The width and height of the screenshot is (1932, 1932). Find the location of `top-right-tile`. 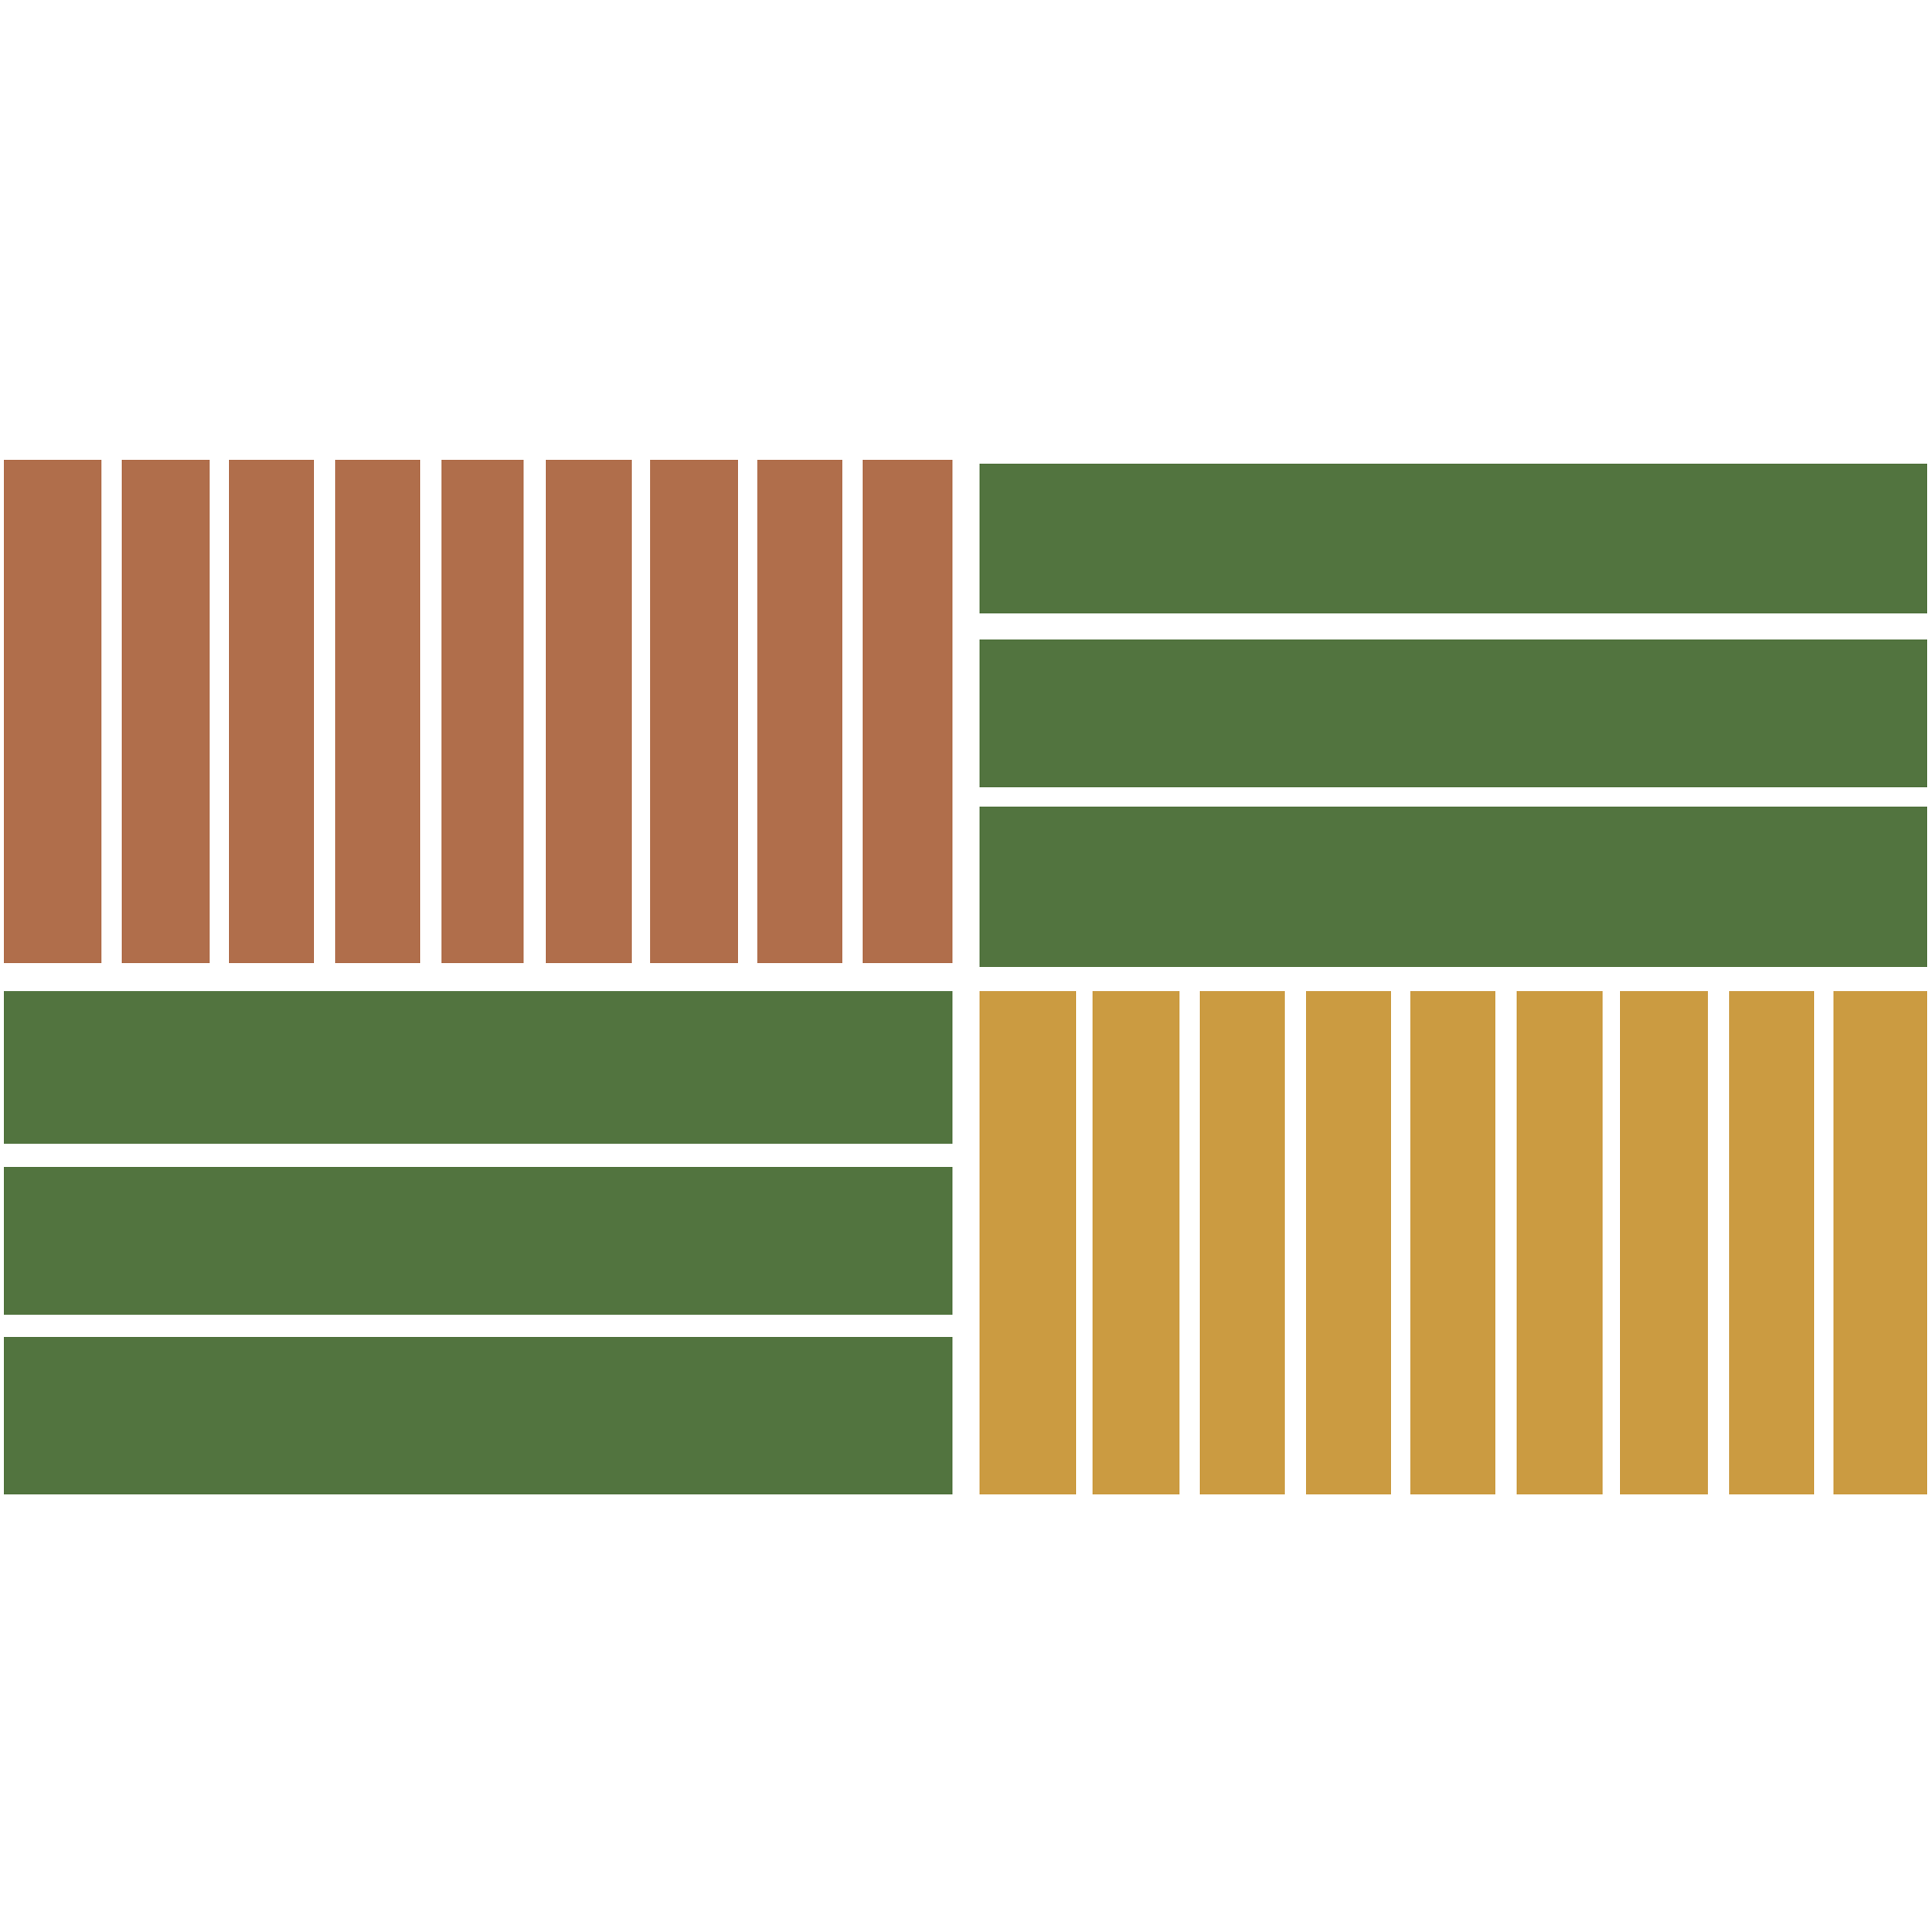

top-right-tile is located at coordinates (1453, 715).